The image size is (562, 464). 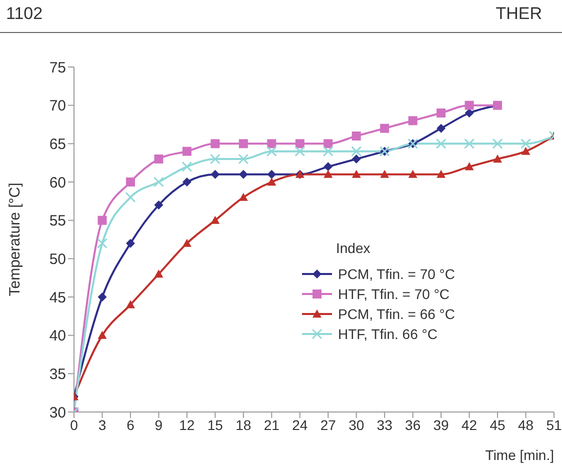 I want to click on x-tick-label: 30, so click(x=356, y=424).